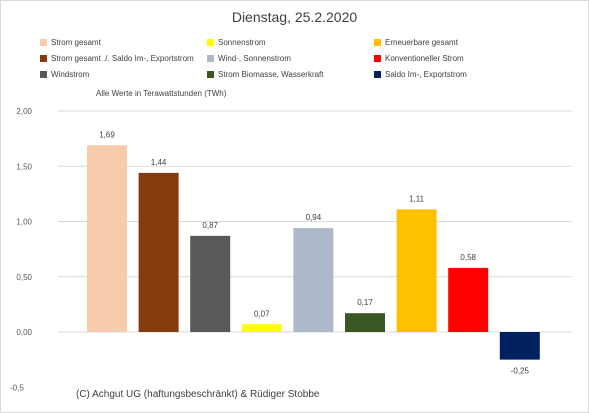 The width and height of the screenshot is (589, 413). I want to click on data-label: 0,07, so click(262, 313).